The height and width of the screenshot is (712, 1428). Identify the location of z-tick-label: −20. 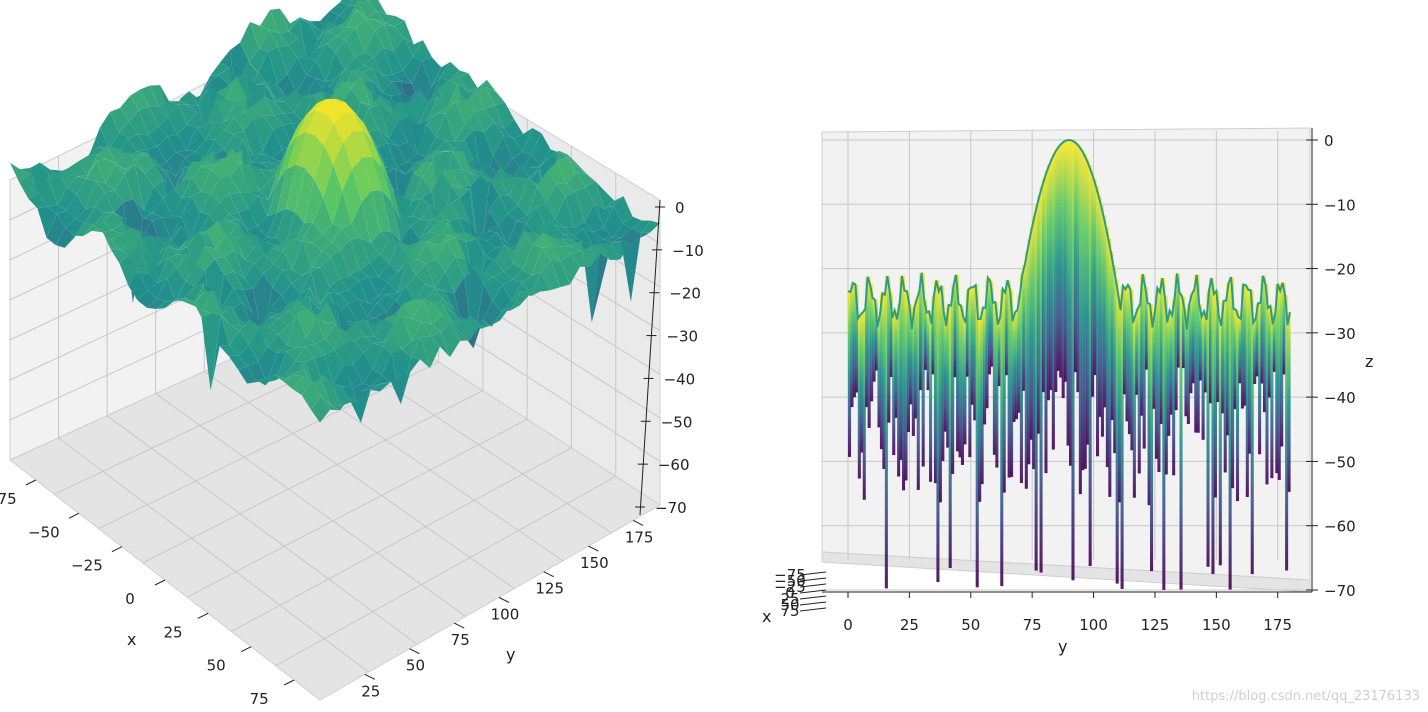
(685, 294).